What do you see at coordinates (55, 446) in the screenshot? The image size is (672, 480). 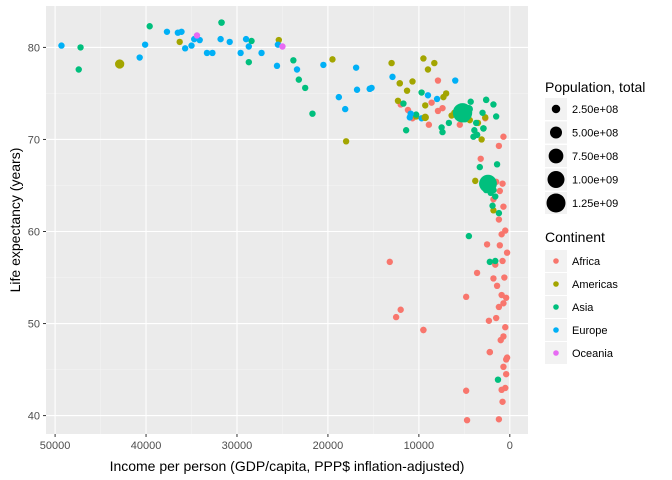 I see `x-tick-label: 50000` at bounding box center [55, 446].